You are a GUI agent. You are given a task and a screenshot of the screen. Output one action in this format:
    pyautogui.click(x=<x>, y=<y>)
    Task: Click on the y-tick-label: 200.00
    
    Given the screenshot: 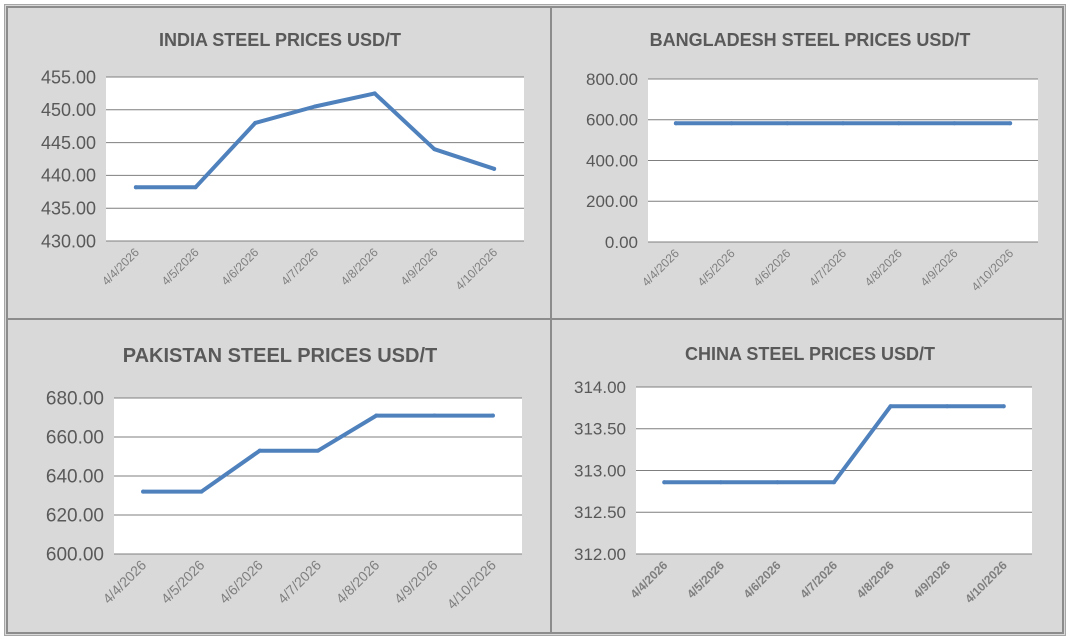 What is the action you would take?
    pyautogui.click(x=612, y=201)
    